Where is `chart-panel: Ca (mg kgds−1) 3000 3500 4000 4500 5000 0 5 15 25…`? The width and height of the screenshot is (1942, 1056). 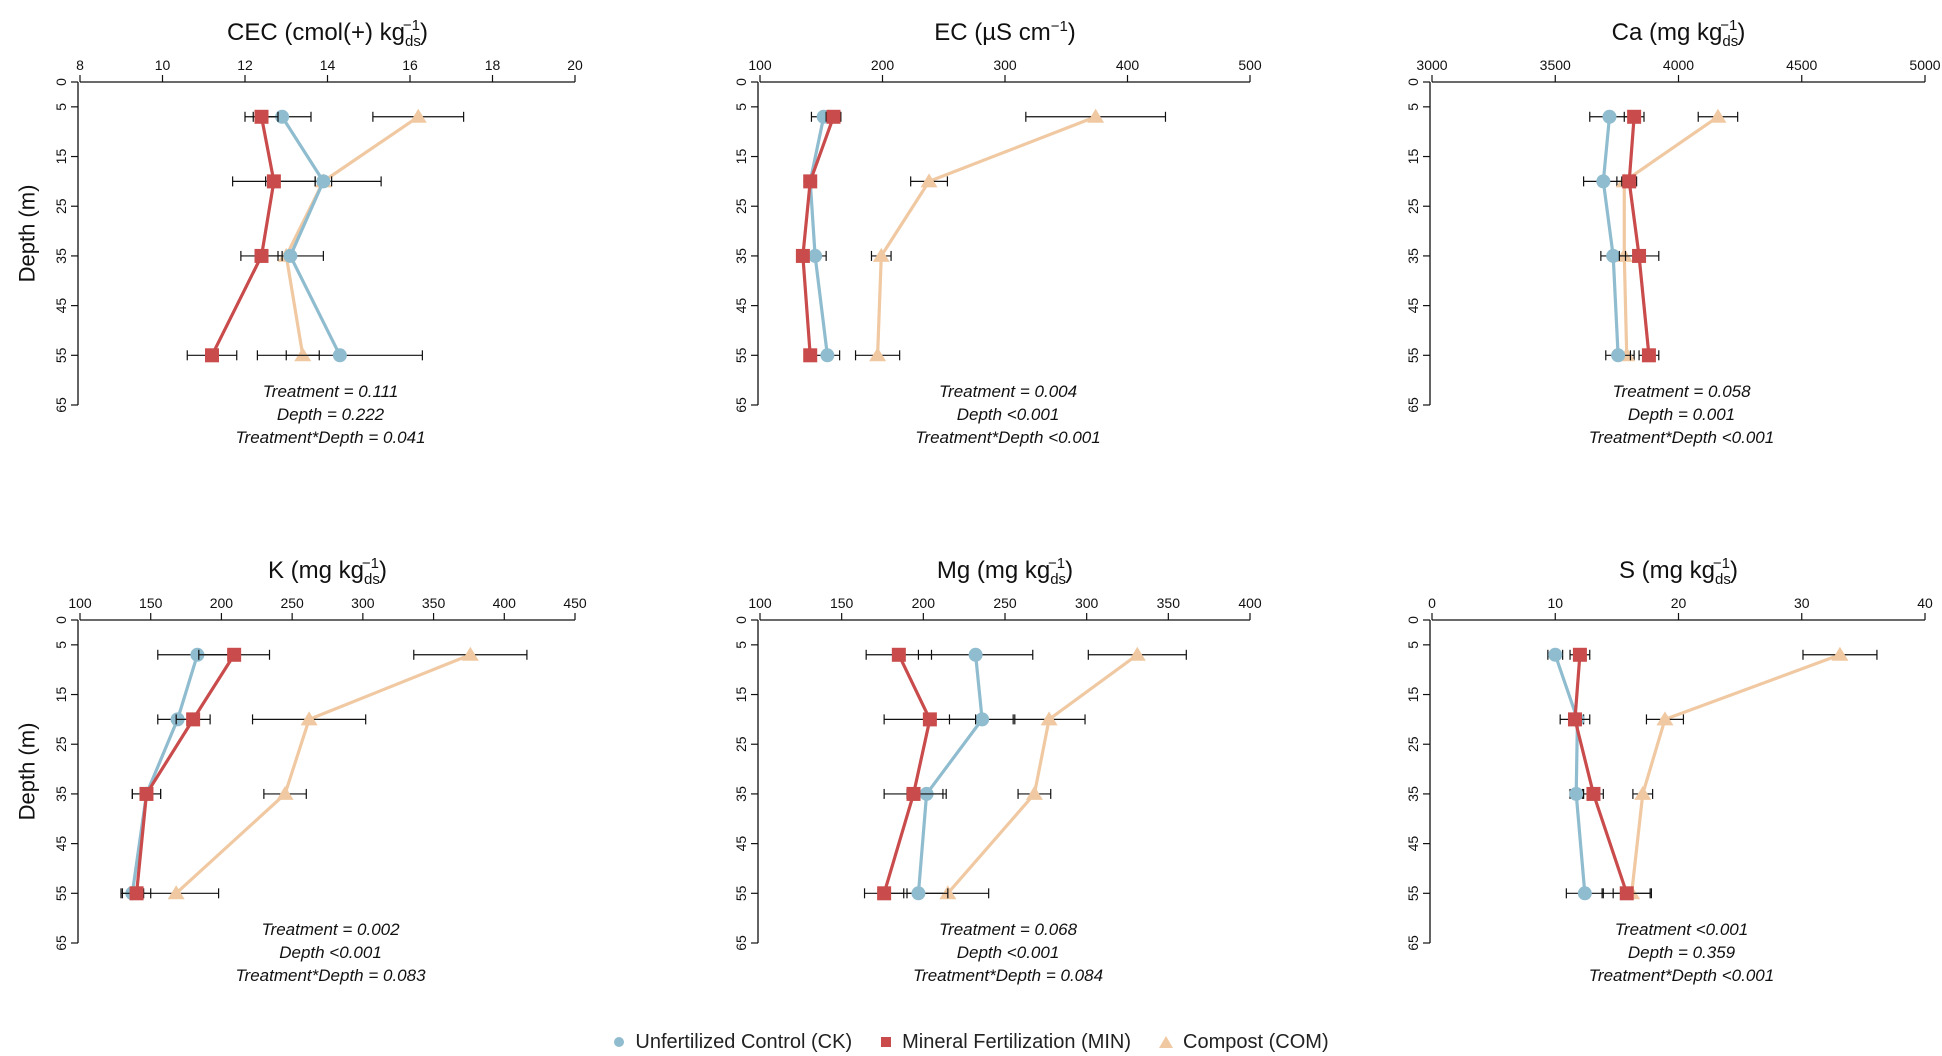 chart-panel: Ca (mg kgds−1) 3000 3500 4000 4500 5000 0 5 15 25… is located at coordinates (1673, 232).